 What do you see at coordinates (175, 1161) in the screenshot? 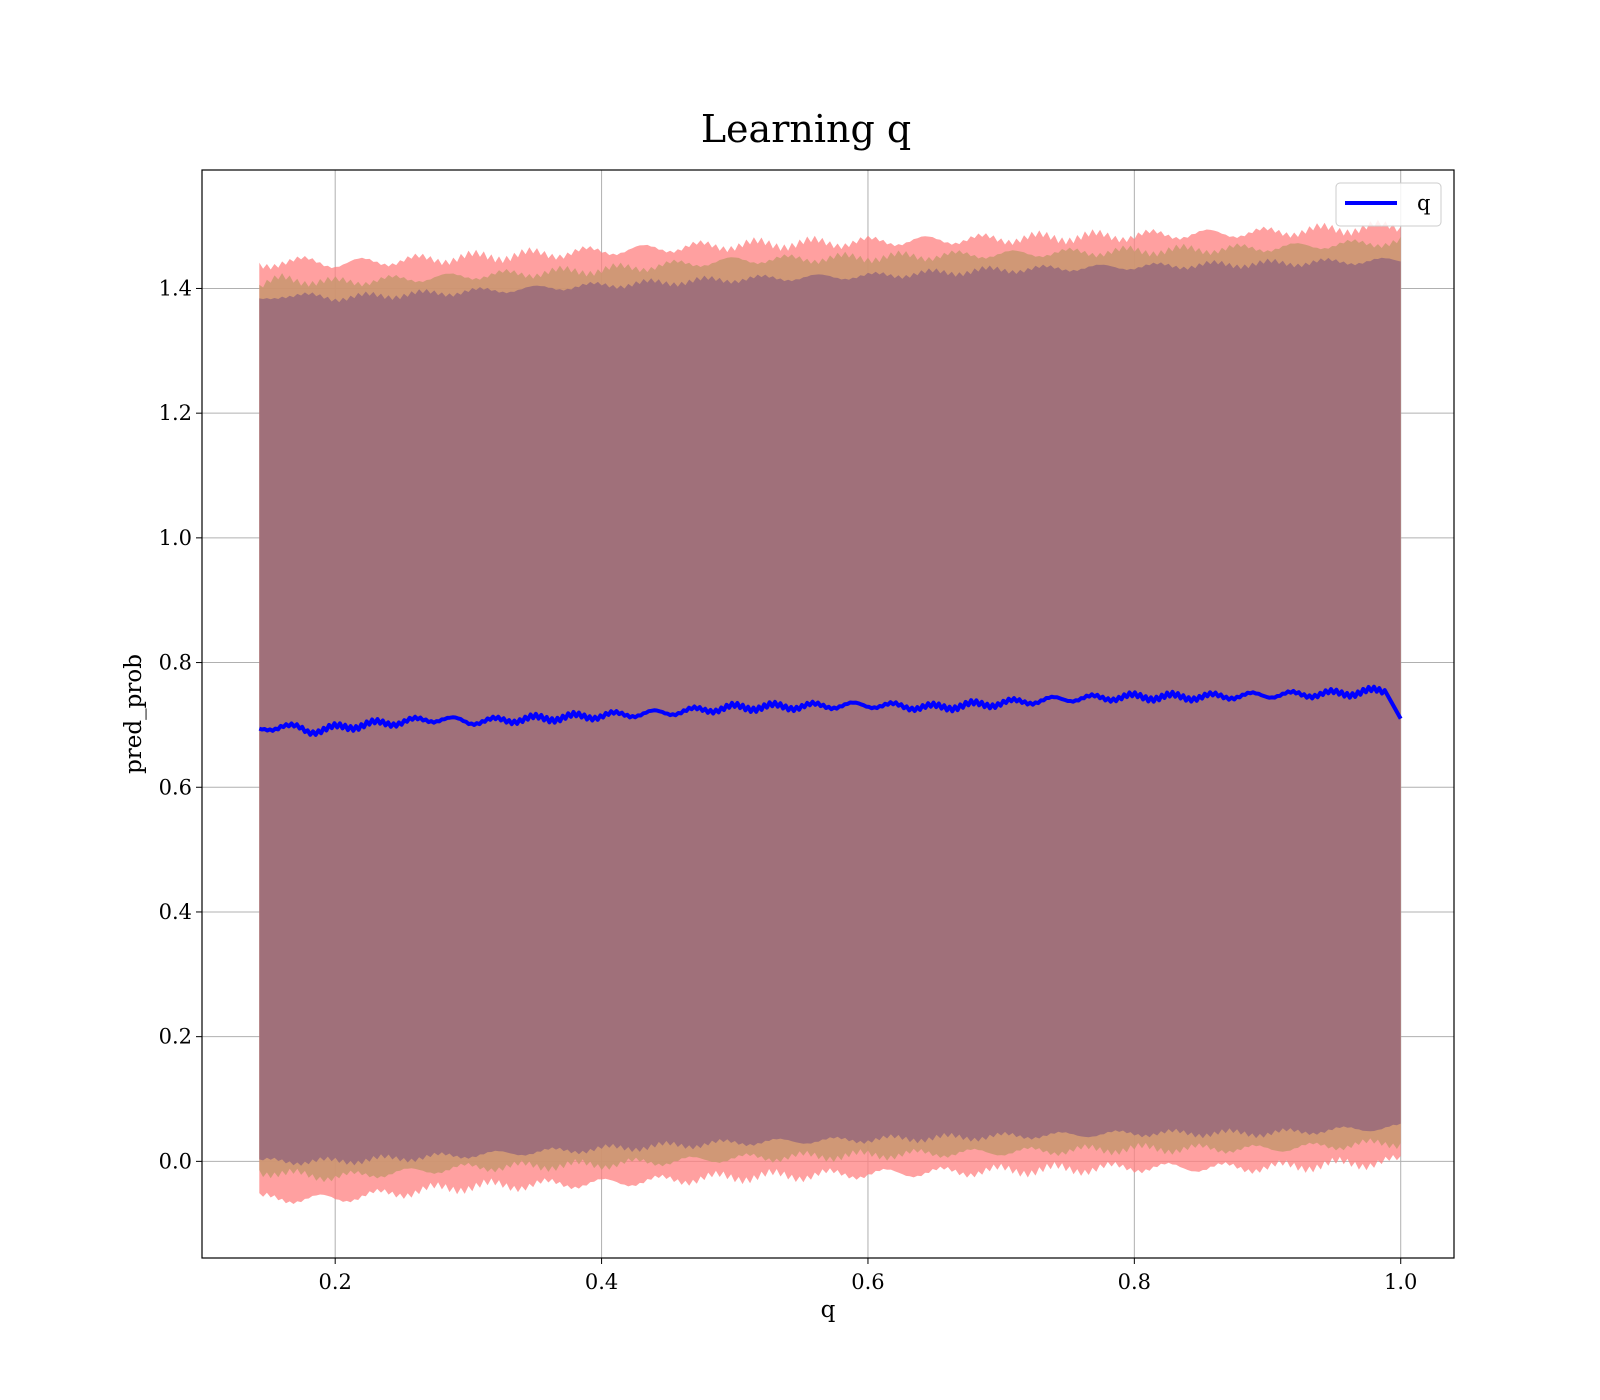
I see `y-tick-label: 0.0` at bounding box center [175, 1161].